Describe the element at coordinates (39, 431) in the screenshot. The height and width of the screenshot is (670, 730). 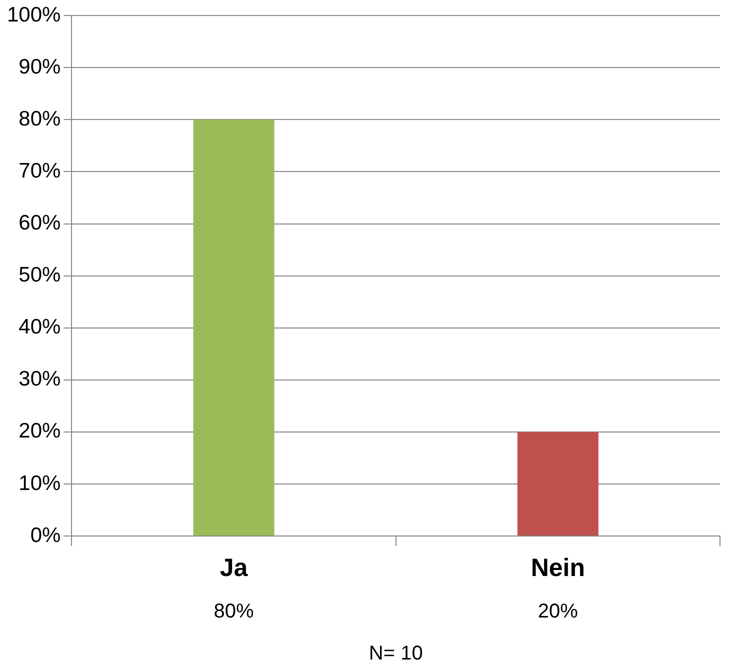
I see `y-tick-label: 20%` at that location.